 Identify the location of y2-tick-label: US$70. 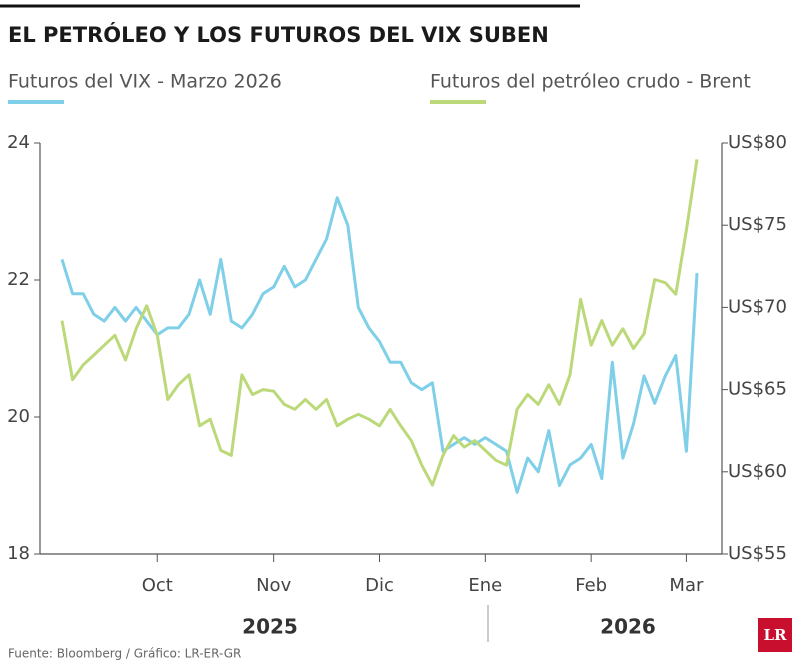
(757, 306).